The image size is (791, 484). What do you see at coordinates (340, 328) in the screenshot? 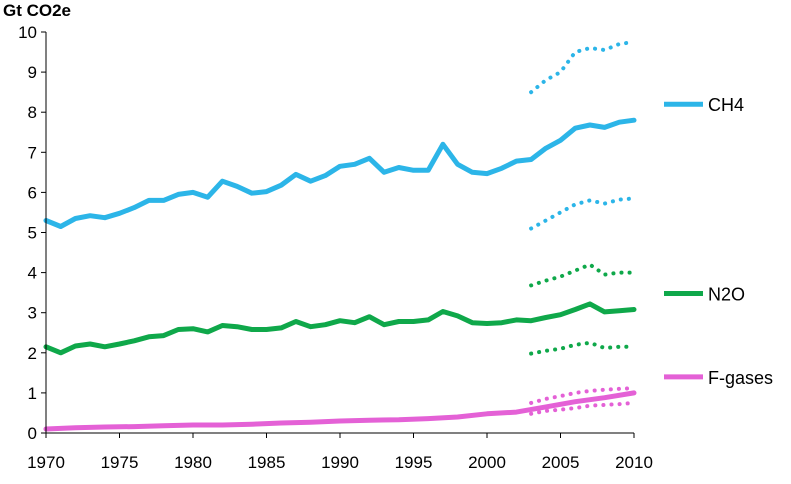
I see `series-line-n2o` at bounding box center [340, 328].